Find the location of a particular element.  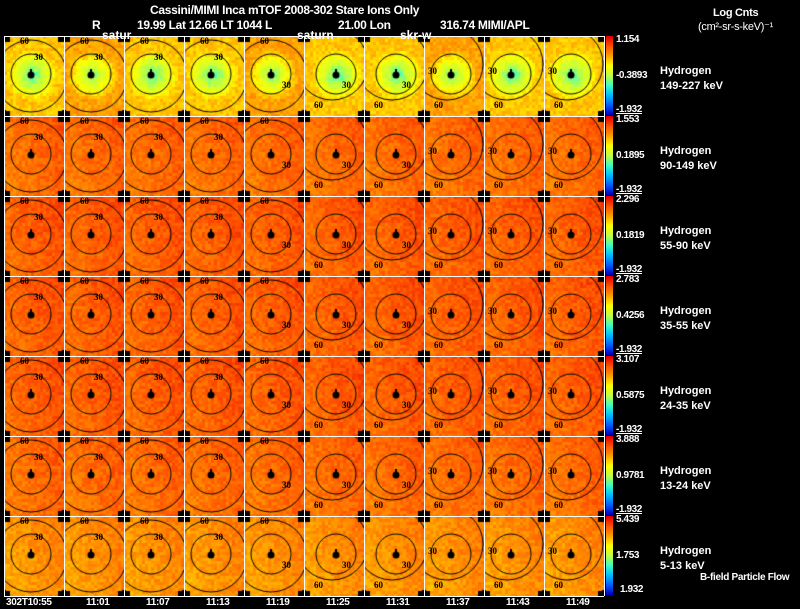

x-tick-label: 11:43 is located at coordinates (518, 602).